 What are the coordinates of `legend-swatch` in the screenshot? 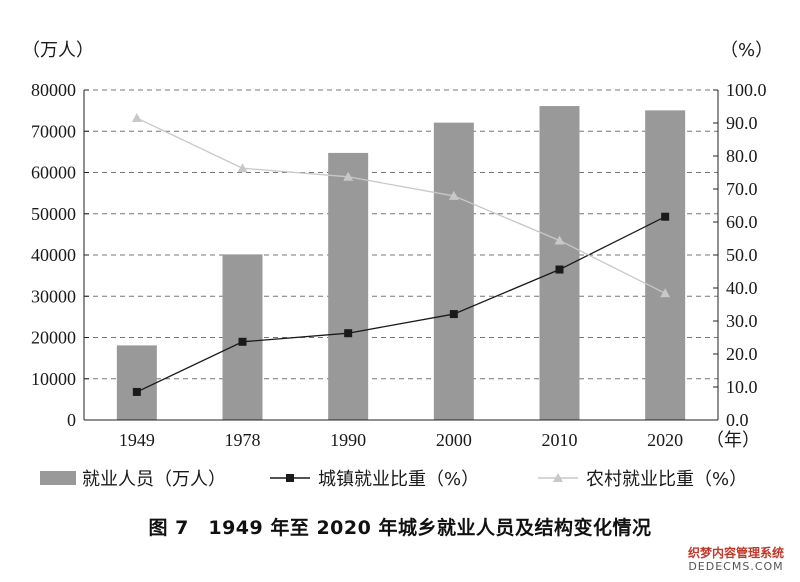 It's located at (58, 478).